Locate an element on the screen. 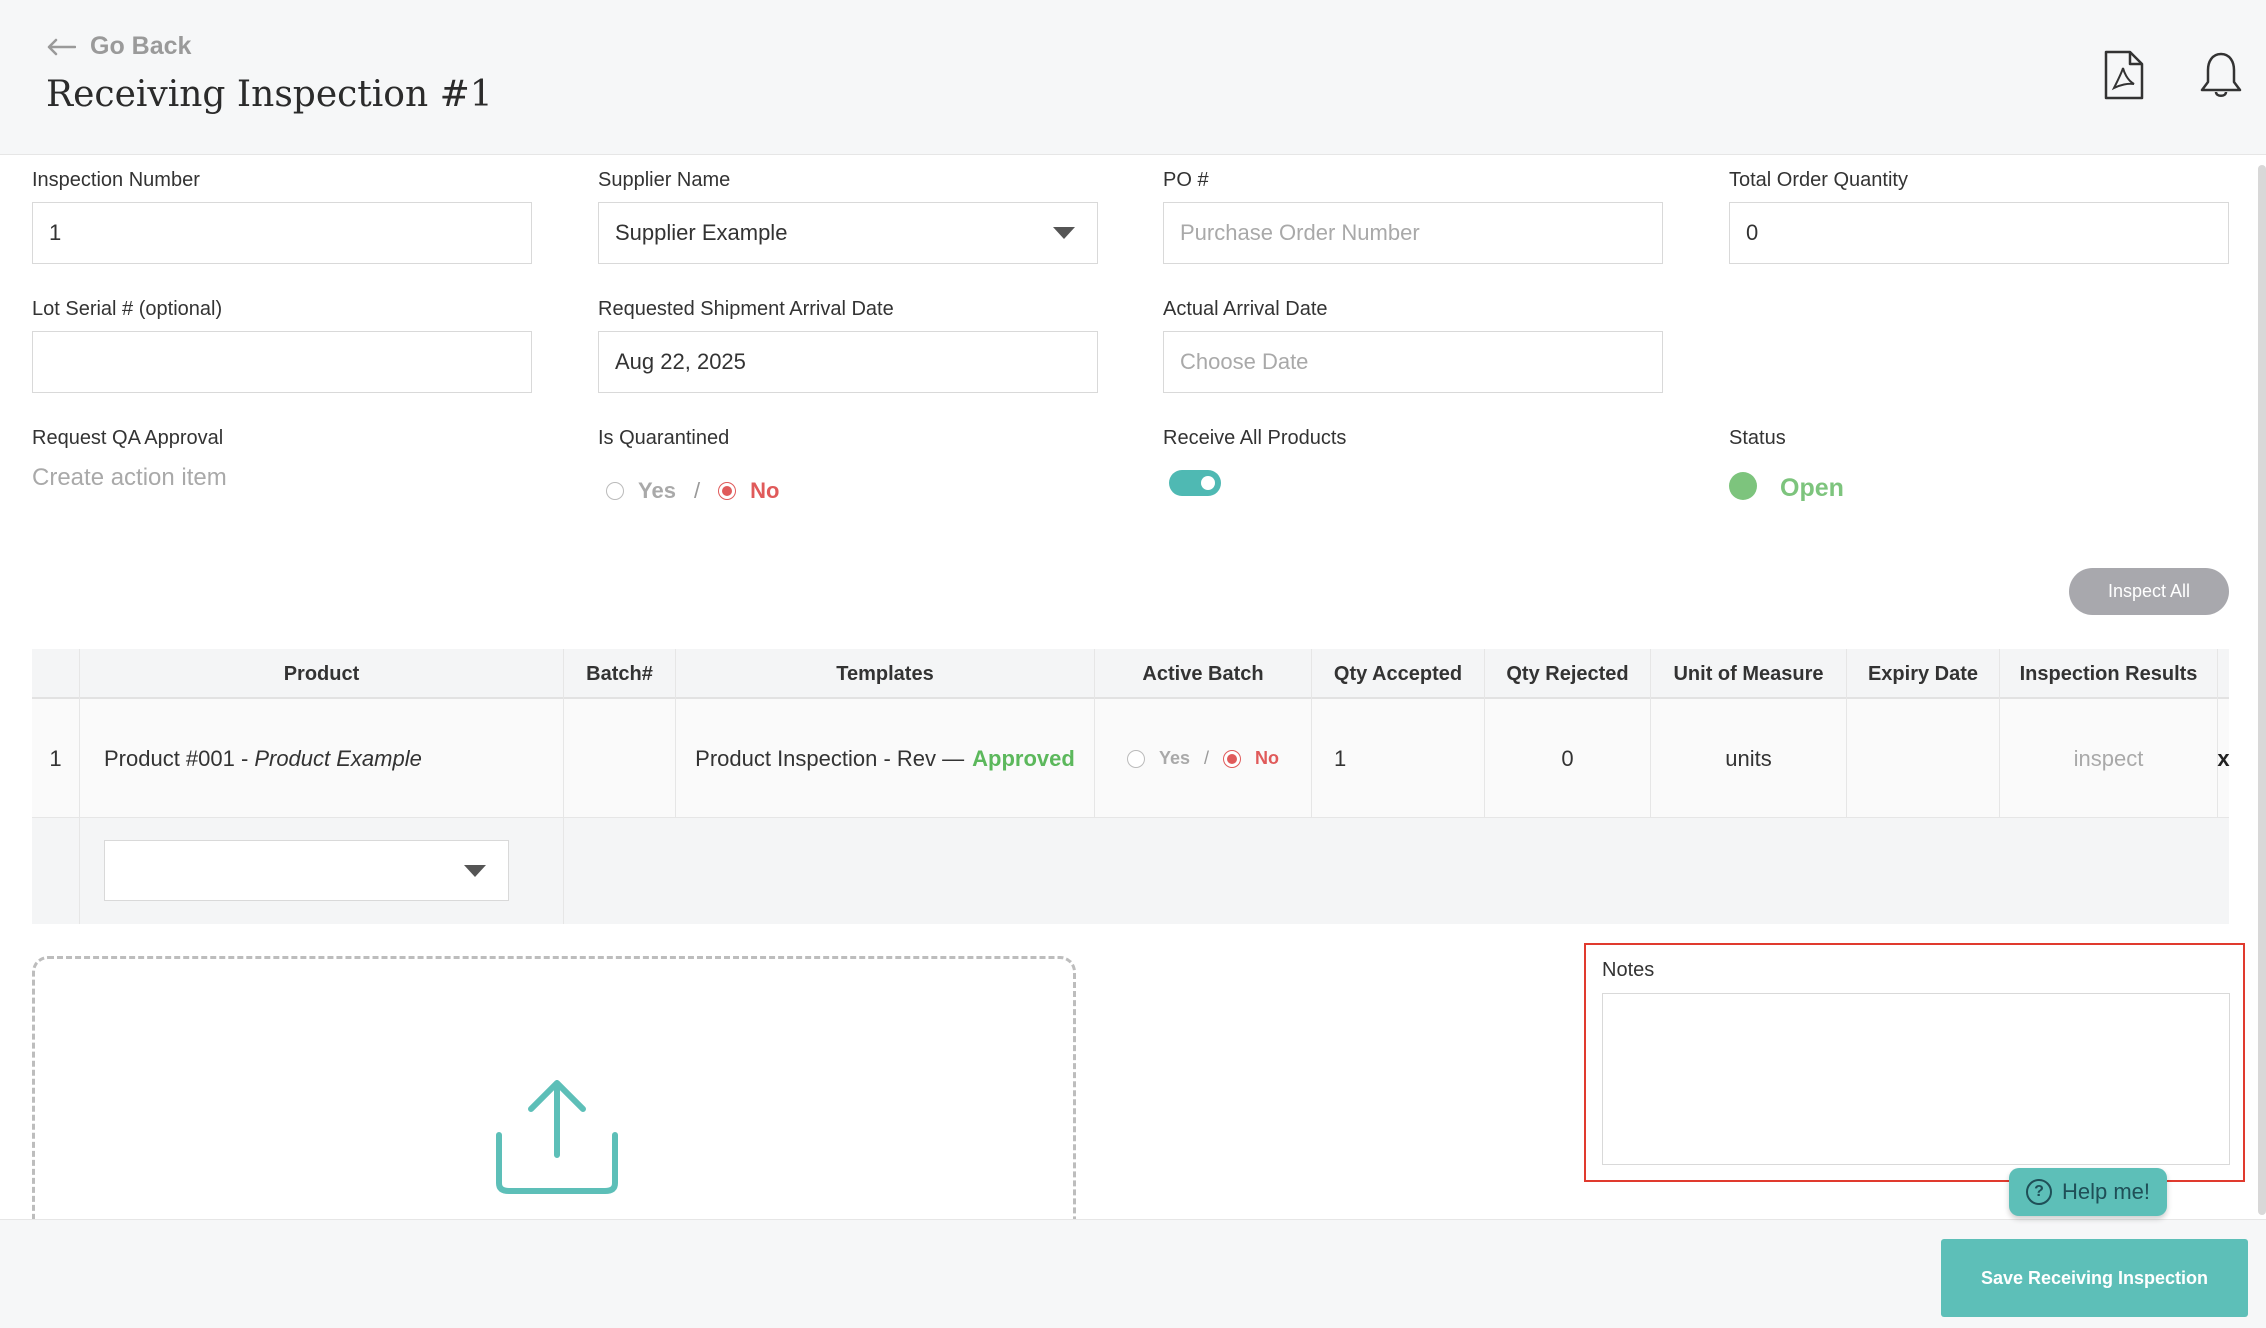 This screenshot has width=2266, height=1328. supplier-name-select: Supplier Example is located at coordinates (848, 233).